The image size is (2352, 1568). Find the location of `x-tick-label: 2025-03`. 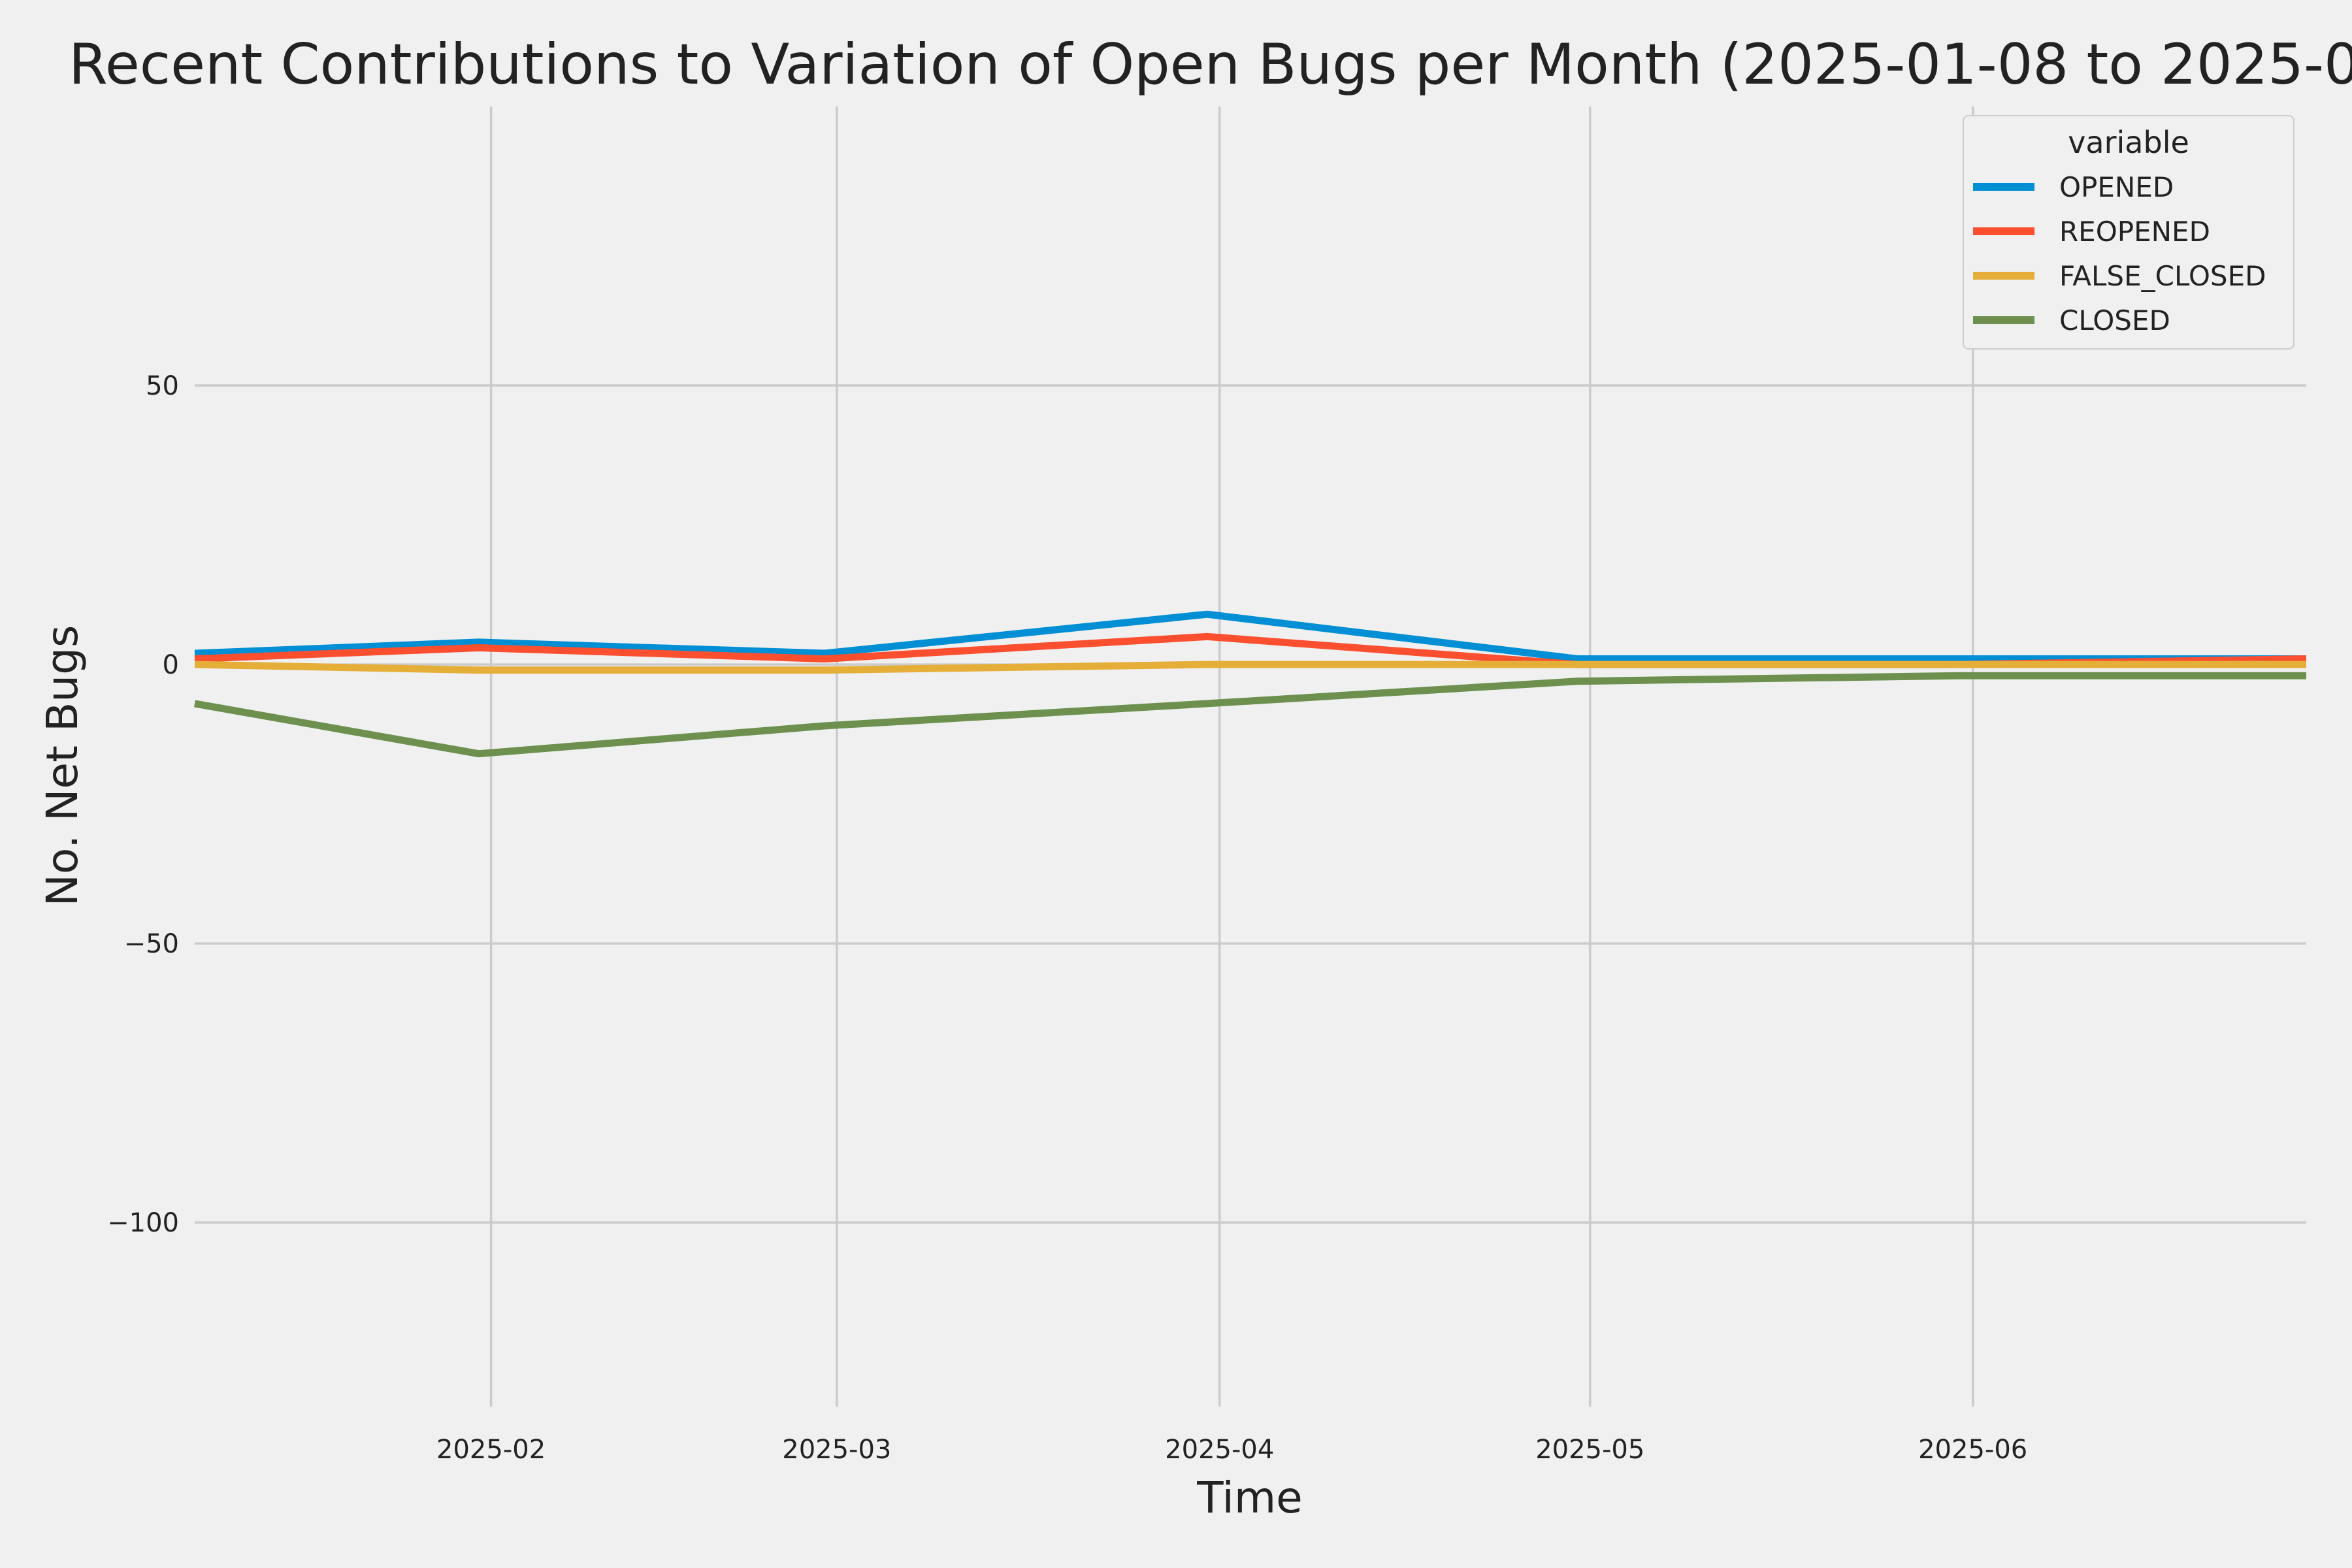

x-tick-label: 2025-03 is located at coordinates (836, 1450).